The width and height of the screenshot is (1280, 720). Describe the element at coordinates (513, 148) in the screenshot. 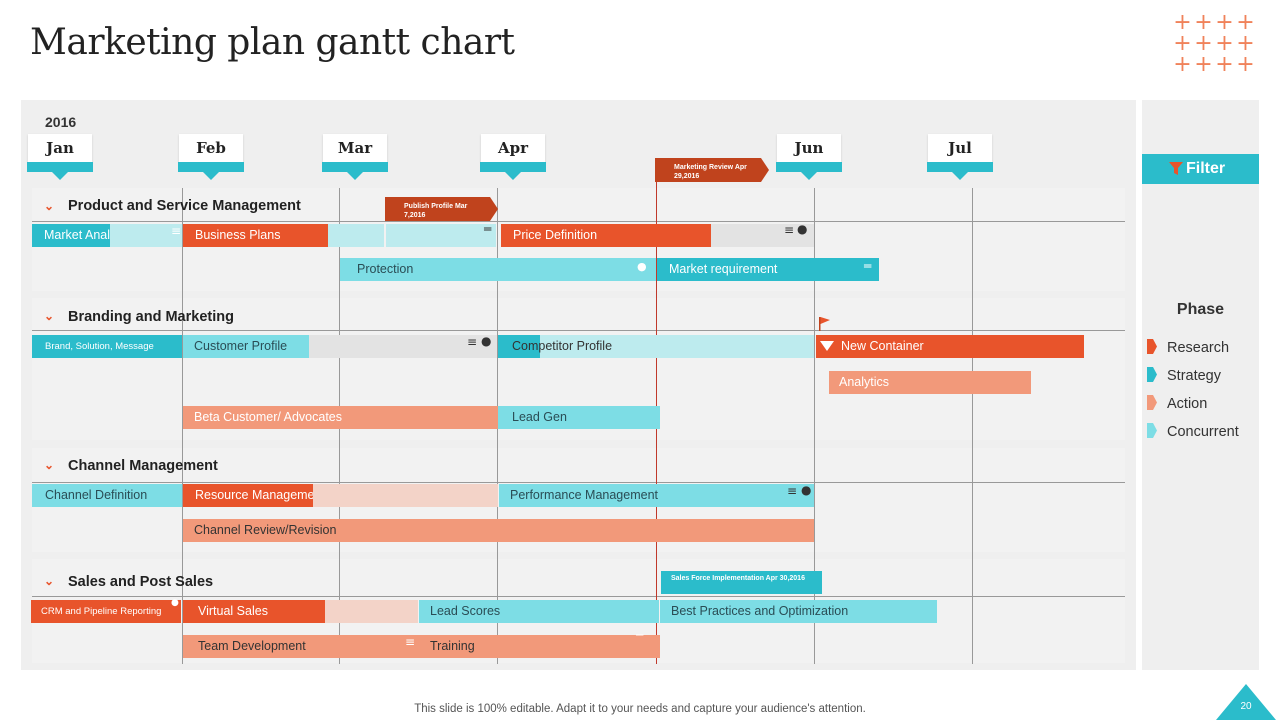

I see `month-apr: Apr` at that location.